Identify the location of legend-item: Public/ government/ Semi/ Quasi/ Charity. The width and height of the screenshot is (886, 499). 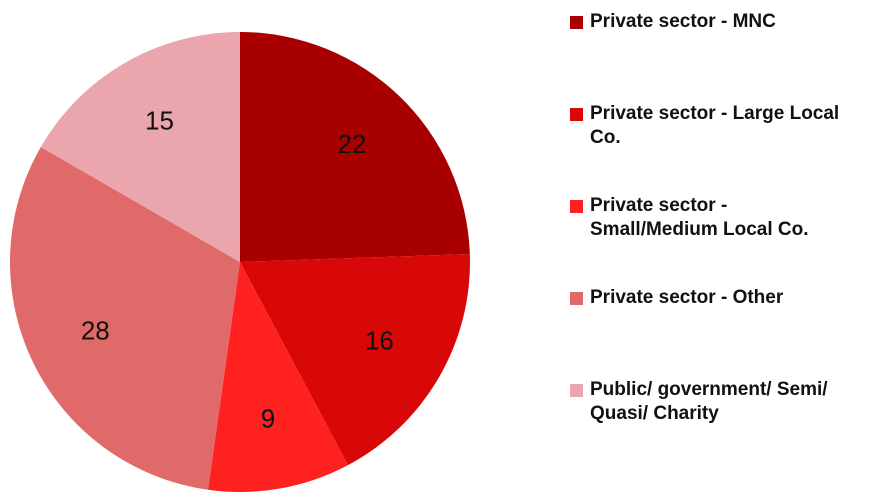
(704, 424).